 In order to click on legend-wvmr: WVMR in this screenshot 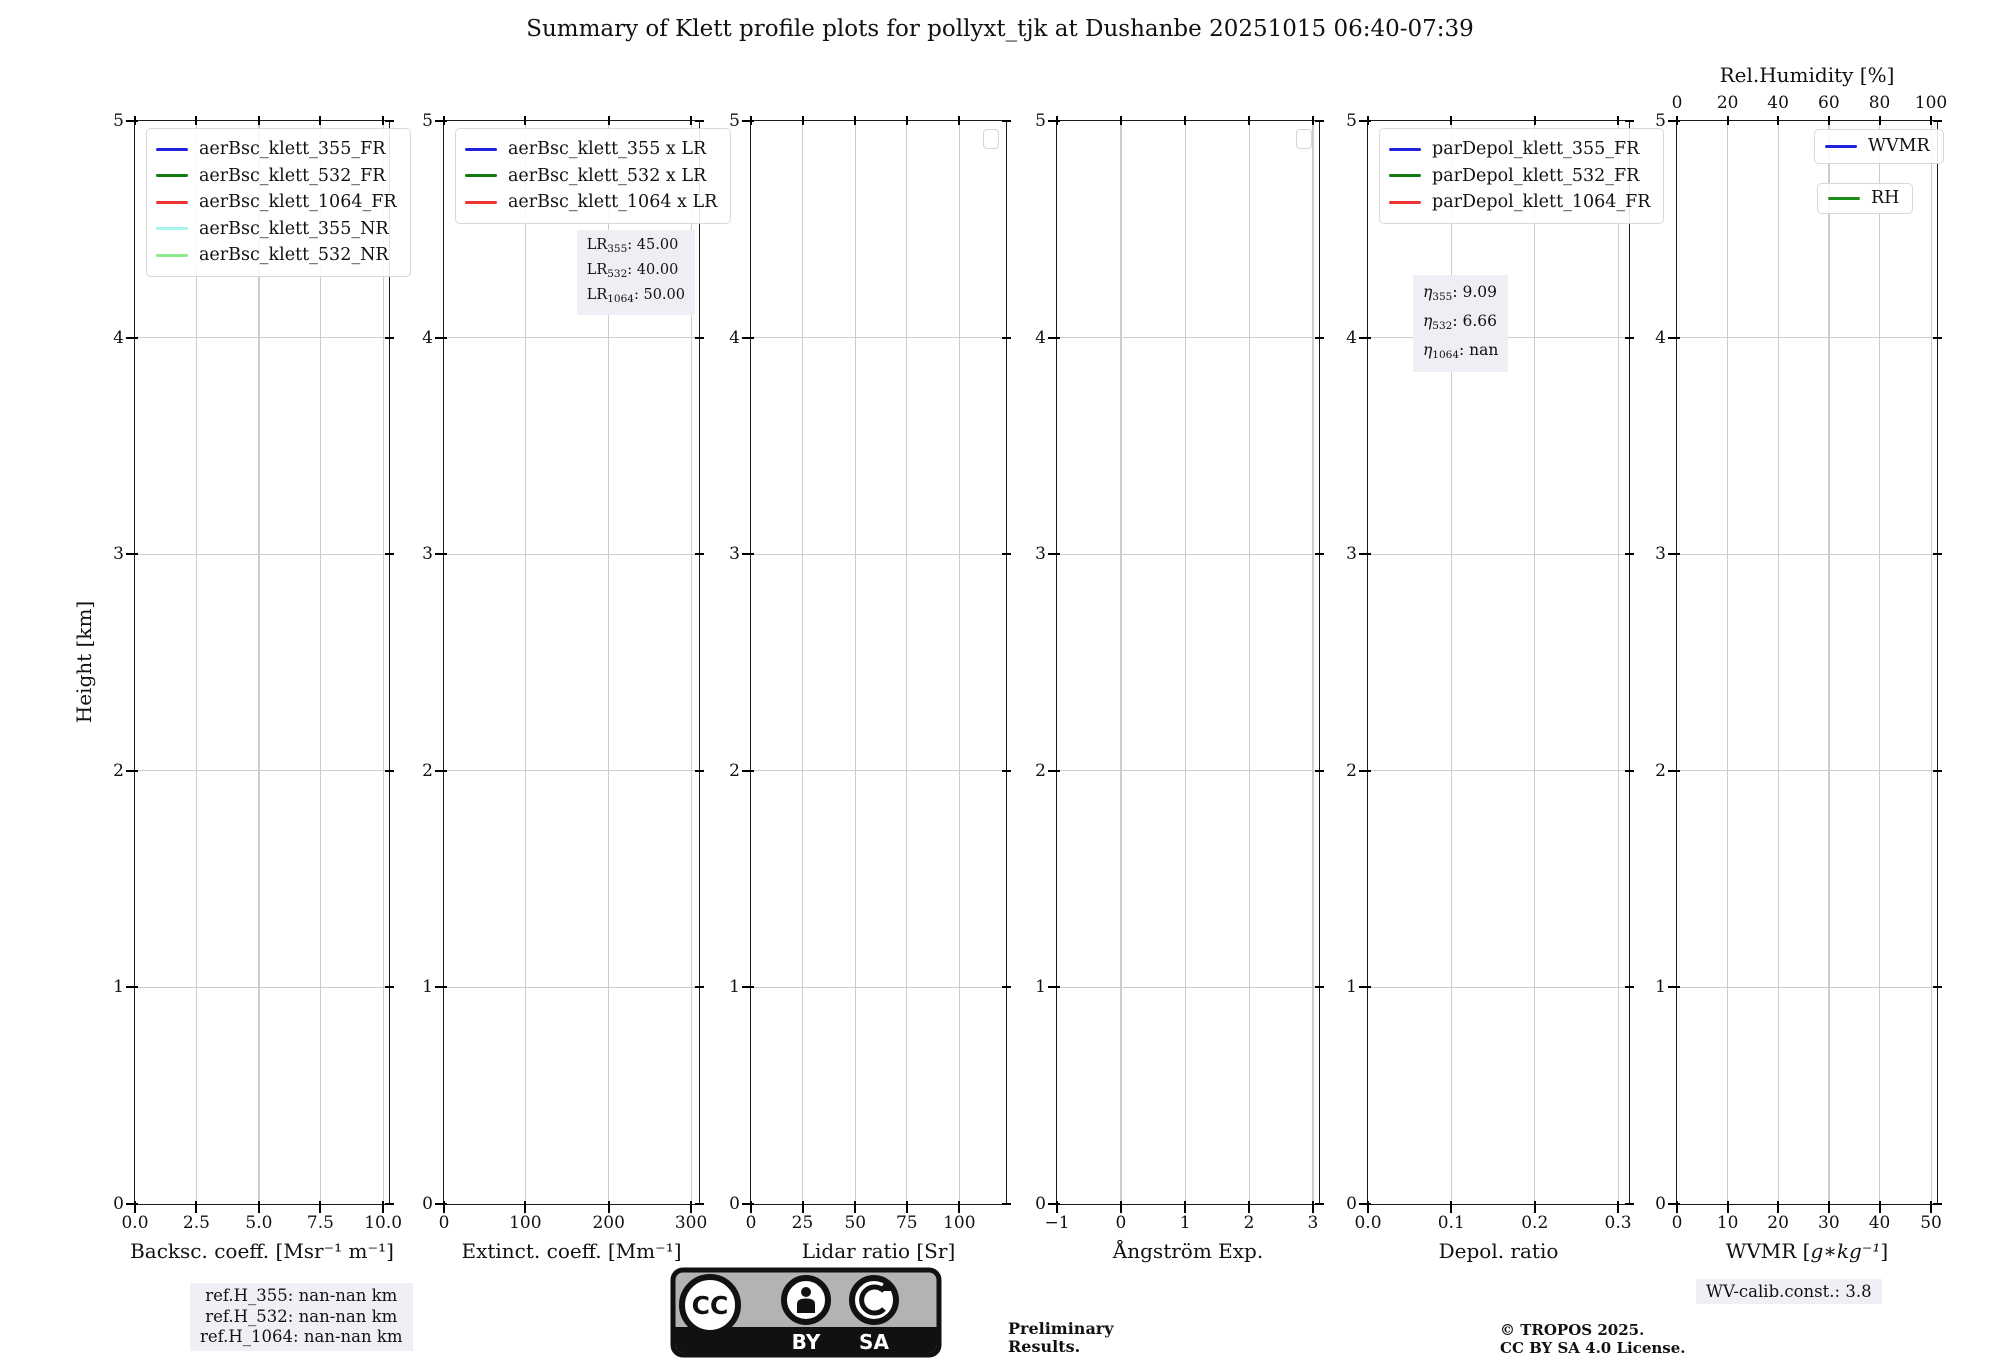, I will do `click(1879, 146)`.